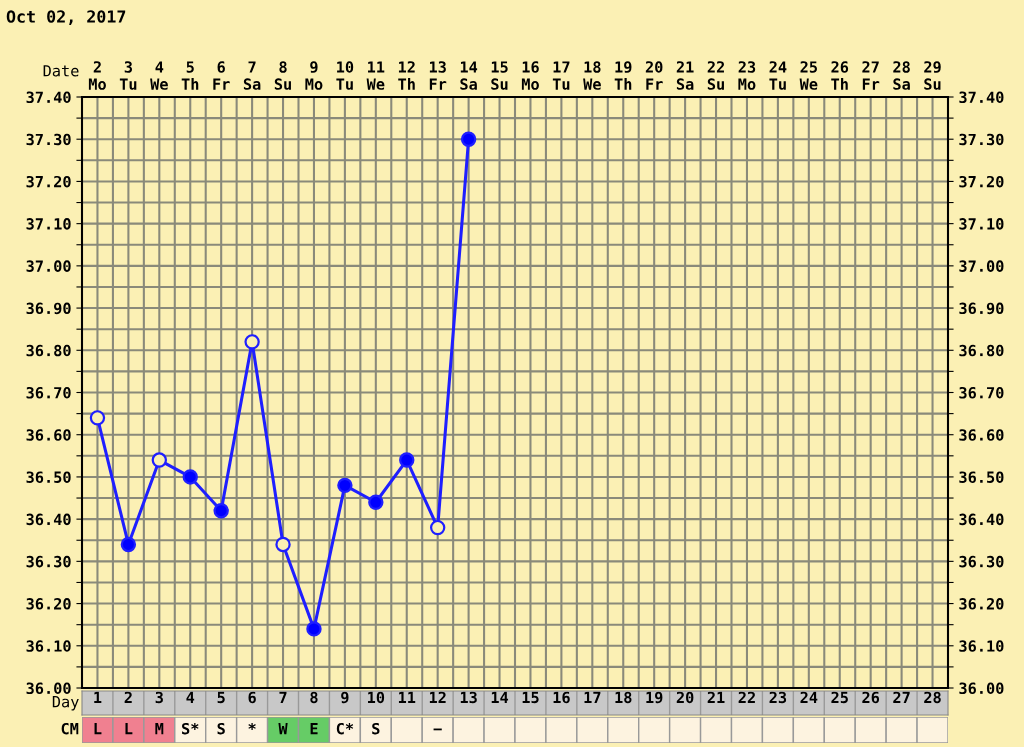  I want to click on x2-tick-label: 9, so click(345, 697).